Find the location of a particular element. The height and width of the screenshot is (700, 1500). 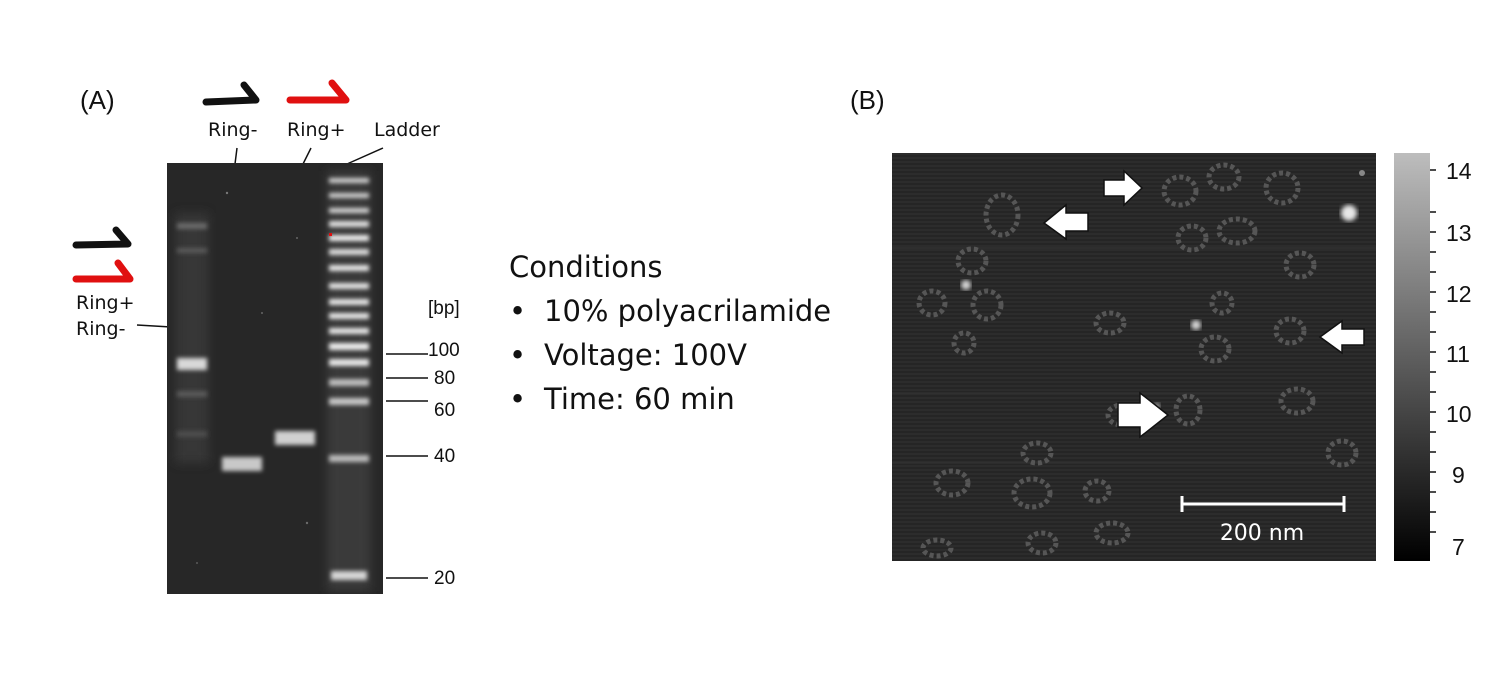

bp-marker-40: 40 is located at coordinates (445, 456).